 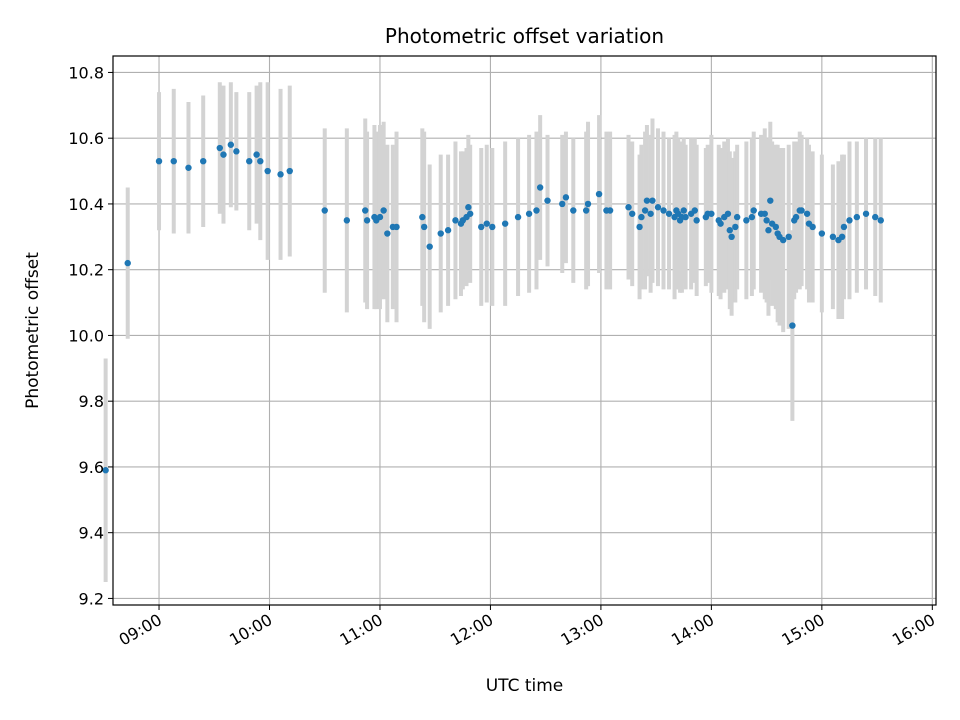 I want to click on y-tick-label: 10.8, so click(x=86, y=72).